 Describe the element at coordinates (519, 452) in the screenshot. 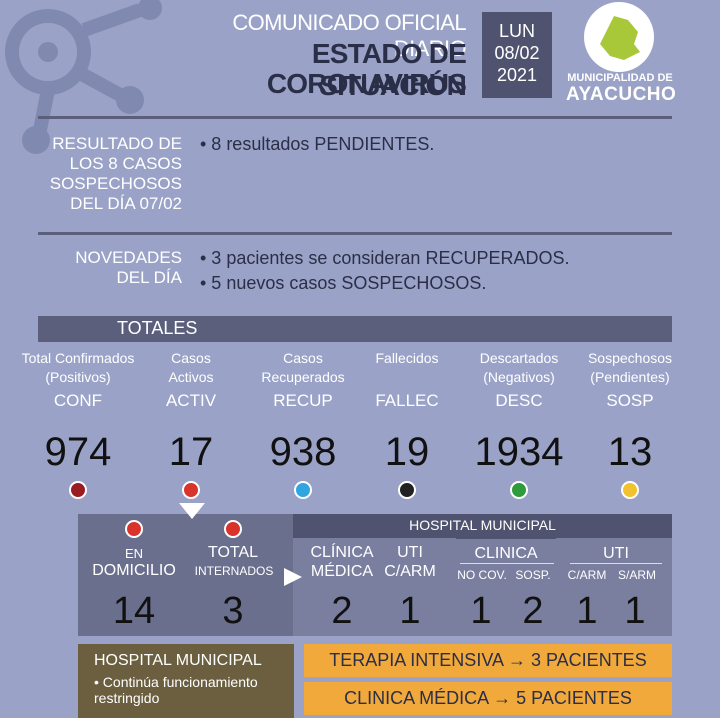

I see `total-value: 1934` at that location.